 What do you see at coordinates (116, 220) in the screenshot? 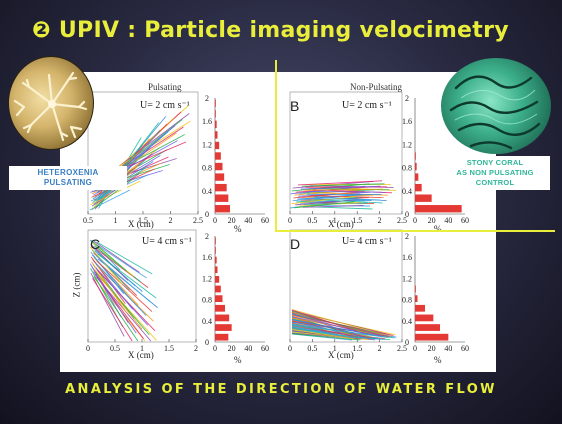
I see `x-tick-label-0-1: 1` at bounding box center [116, 220].